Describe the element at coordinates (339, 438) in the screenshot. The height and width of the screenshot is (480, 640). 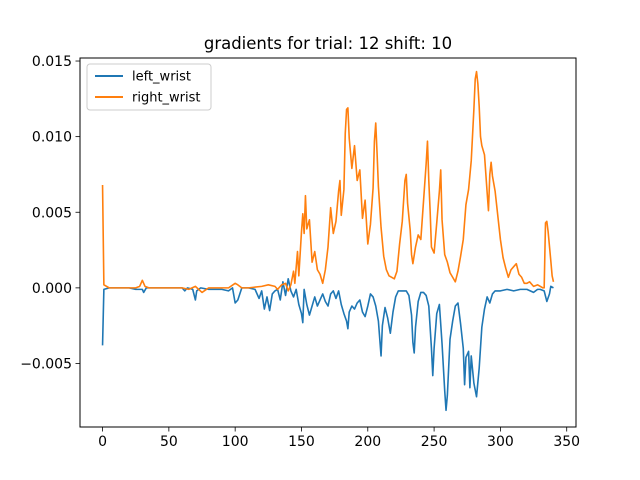
I see `x-axis: 0 50 100 150 200 250 300 350` at that location.